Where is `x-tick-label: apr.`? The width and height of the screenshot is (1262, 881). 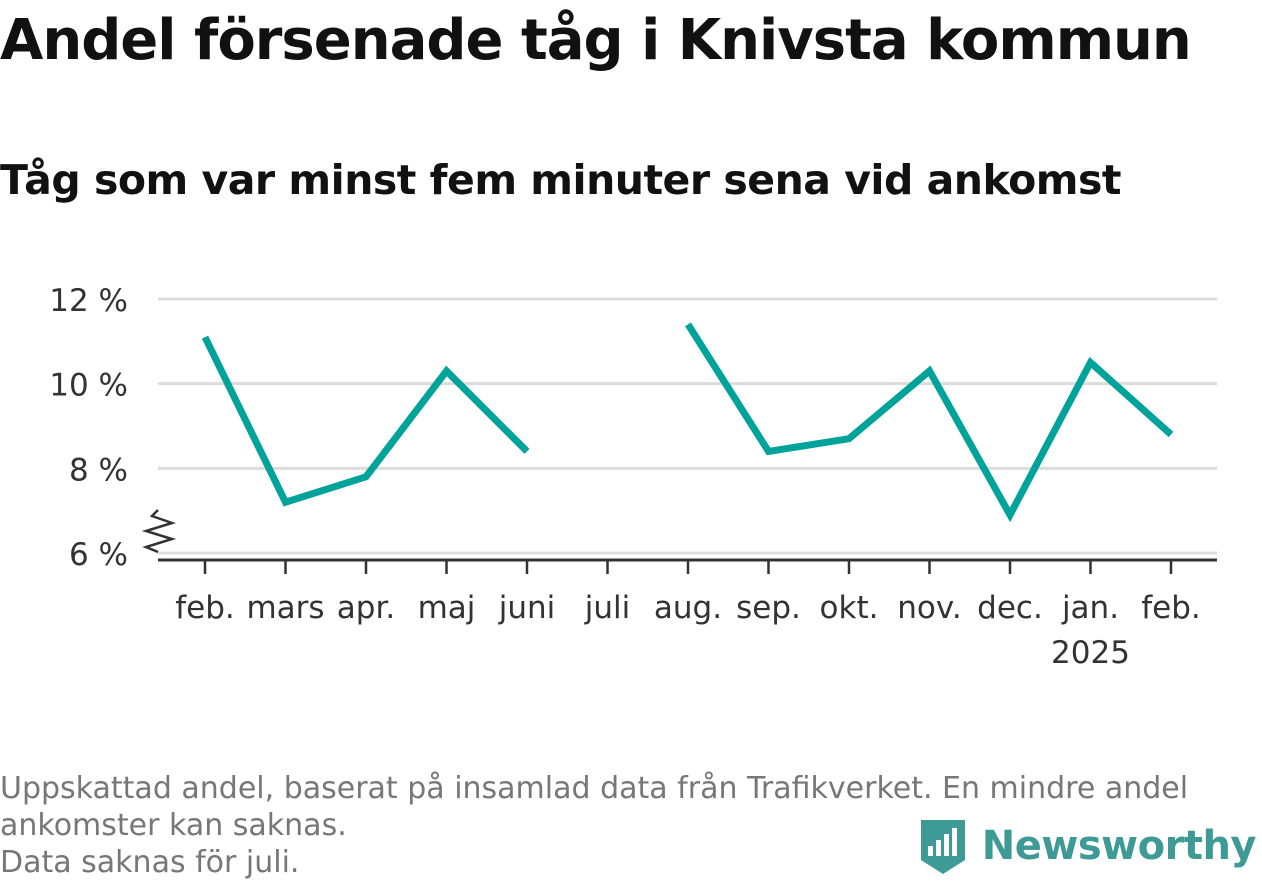
x-tick-label: apr. is located at coordinates (366, 608).